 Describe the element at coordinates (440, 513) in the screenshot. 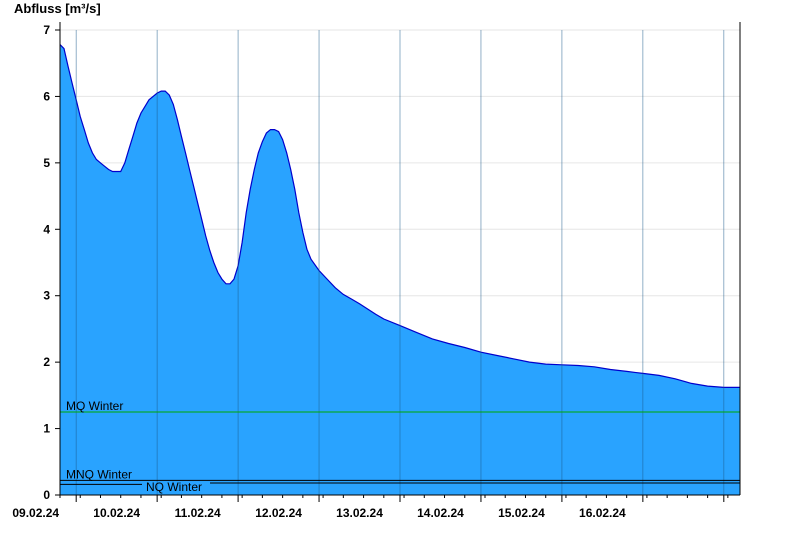

I see `x-tick-label: 14.02.24` at that location.